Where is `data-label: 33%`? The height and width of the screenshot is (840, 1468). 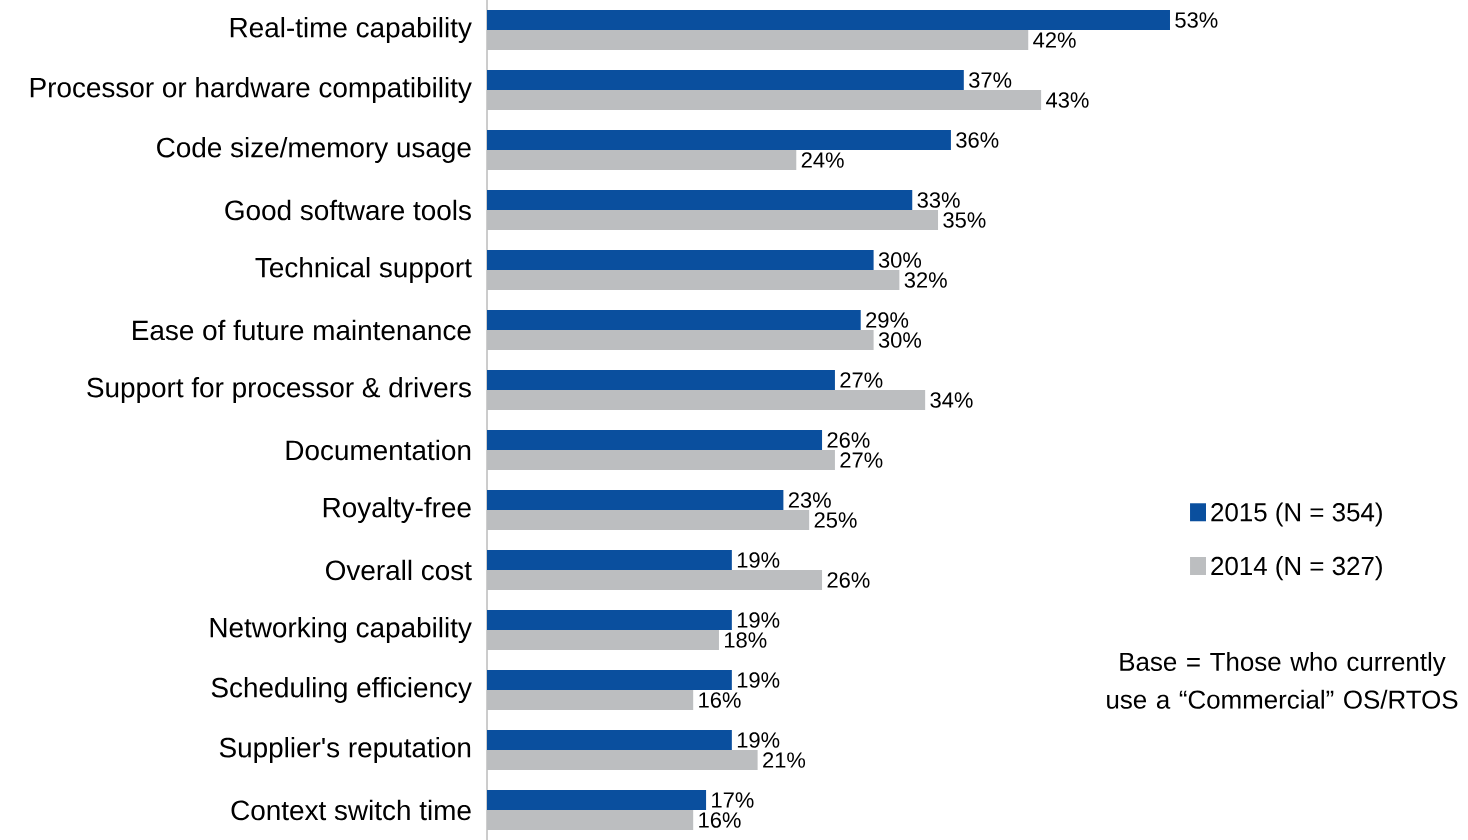 data-label: 33% is located at coordinates (938, 200).